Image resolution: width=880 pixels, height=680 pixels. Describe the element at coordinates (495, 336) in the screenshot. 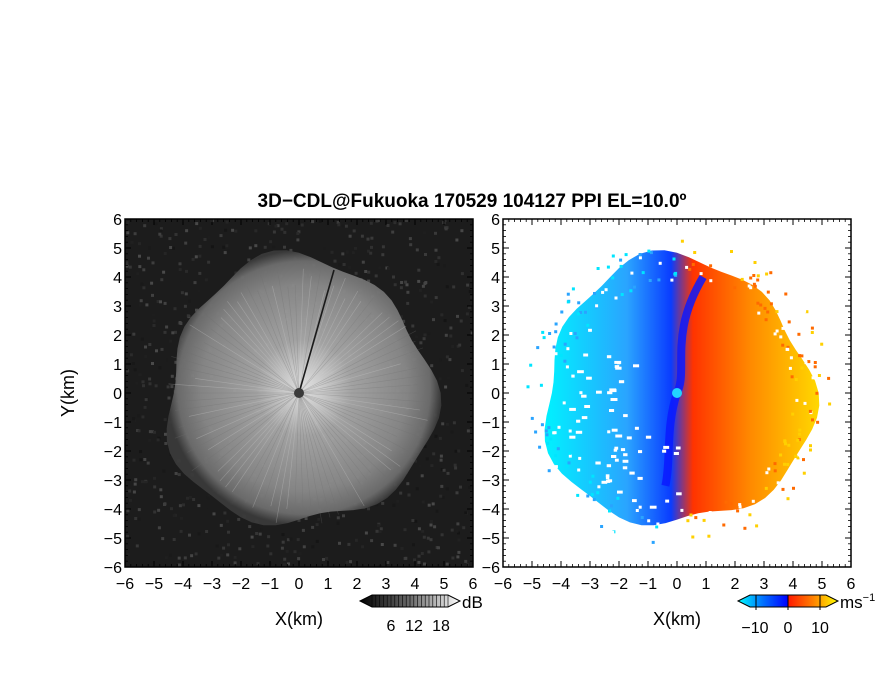

I see `y-tick-label: 2` at that location.